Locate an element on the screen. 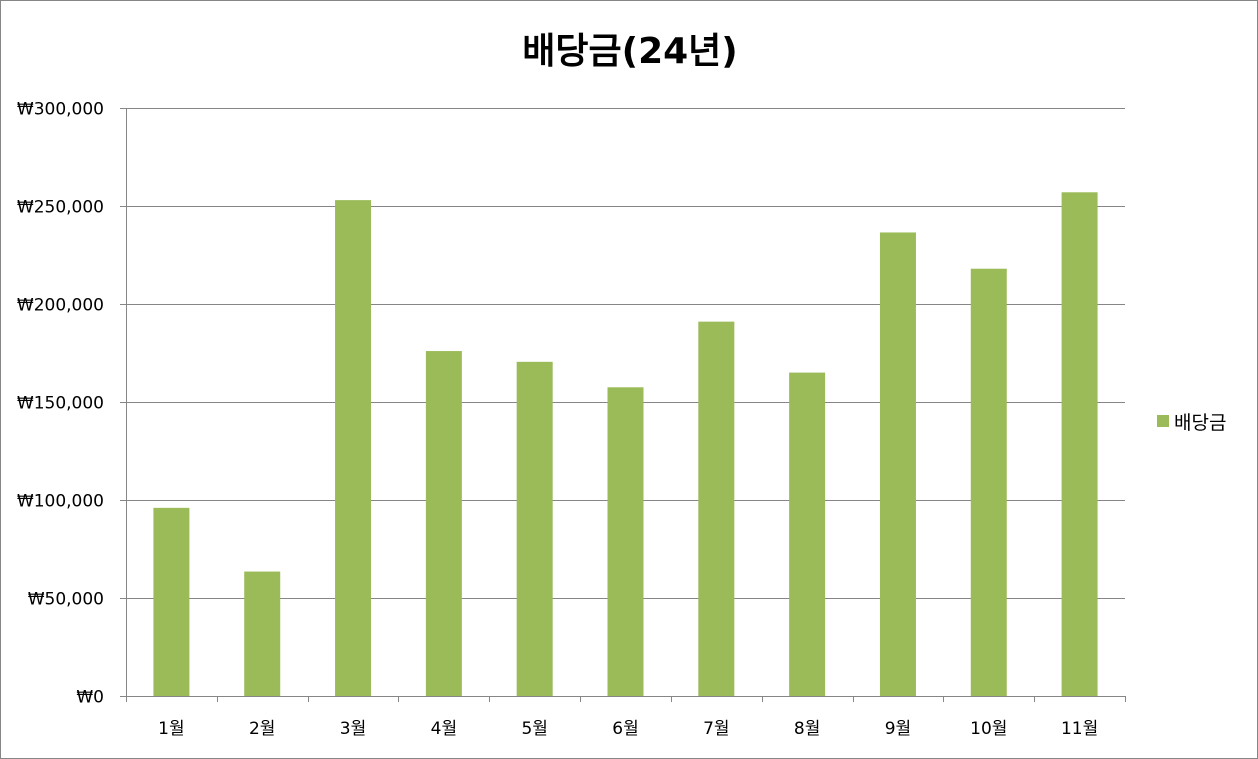  y-tick-label: ₩150,000 is located at coordinates (60, 404).